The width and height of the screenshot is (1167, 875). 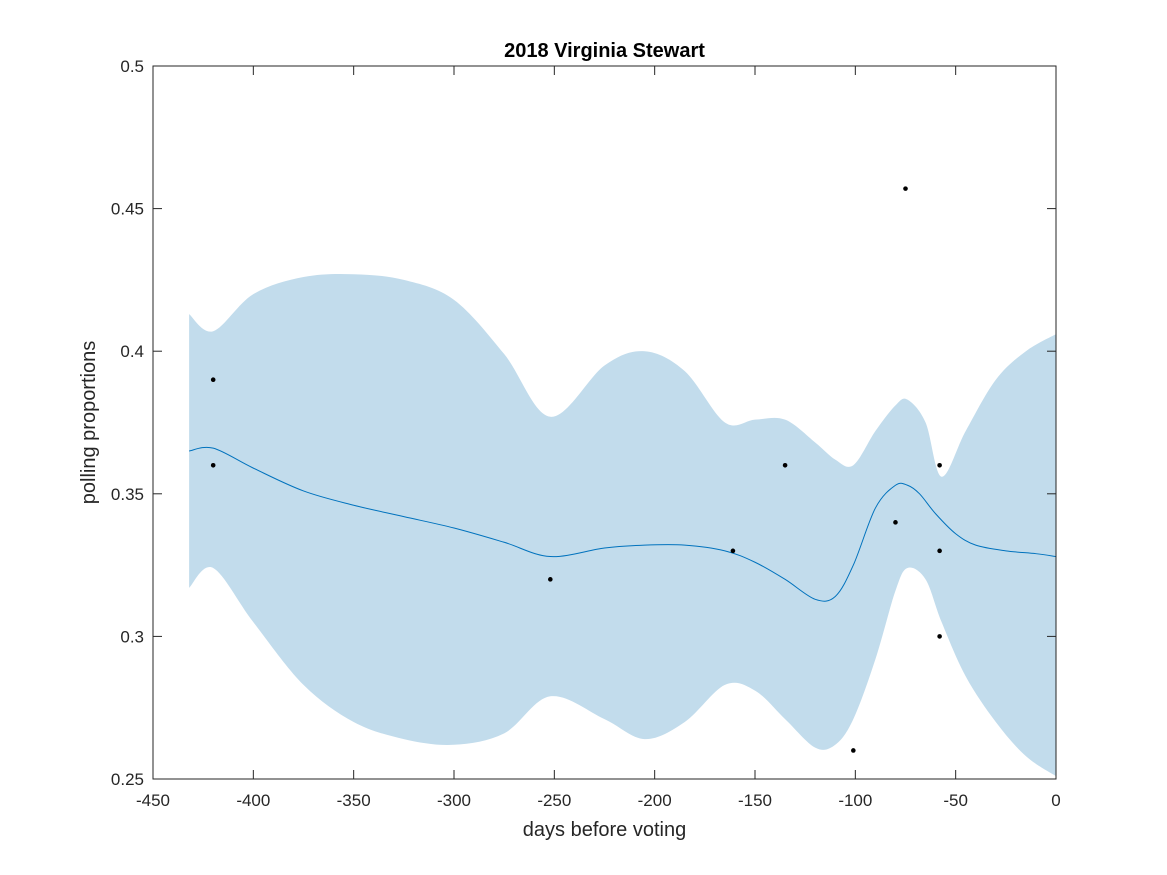 I want to click on x-tick-label: 0, so click(x=1055, y=800).